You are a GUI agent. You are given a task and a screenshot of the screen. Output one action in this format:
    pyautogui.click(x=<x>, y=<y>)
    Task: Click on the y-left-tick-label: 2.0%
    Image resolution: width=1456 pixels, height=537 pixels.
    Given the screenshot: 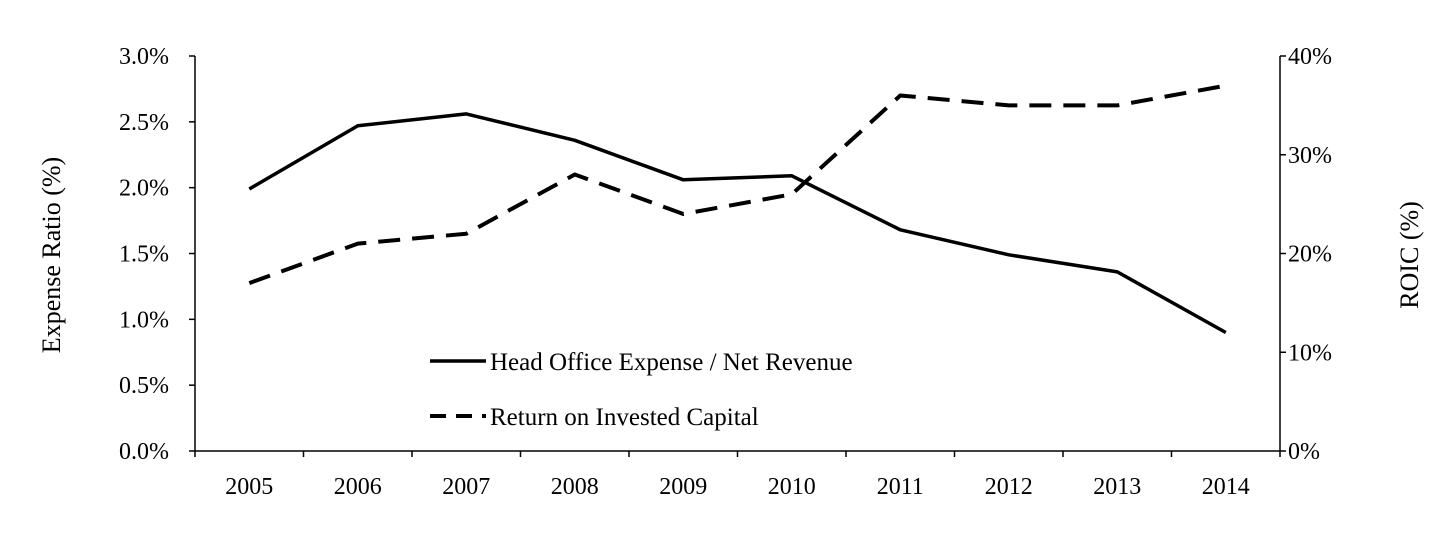 What is the action you would take?
    pyautogui.click(x=144, y=189)
    